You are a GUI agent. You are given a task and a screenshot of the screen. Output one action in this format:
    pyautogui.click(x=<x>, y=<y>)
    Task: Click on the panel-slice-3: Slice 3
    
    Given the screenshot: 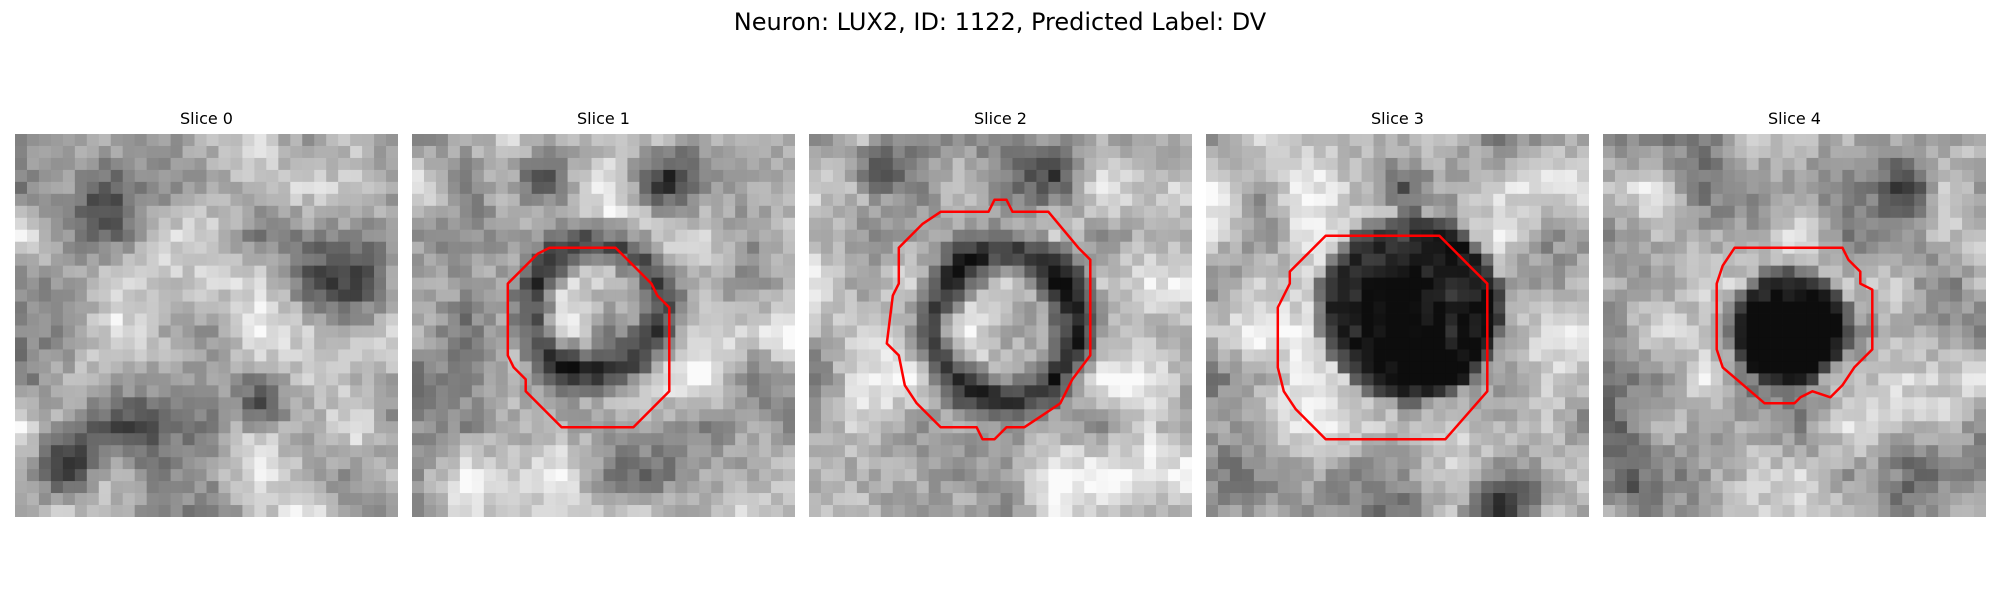 What is the action you would take?
    pyautogui.click(x=1397, y=314)
    